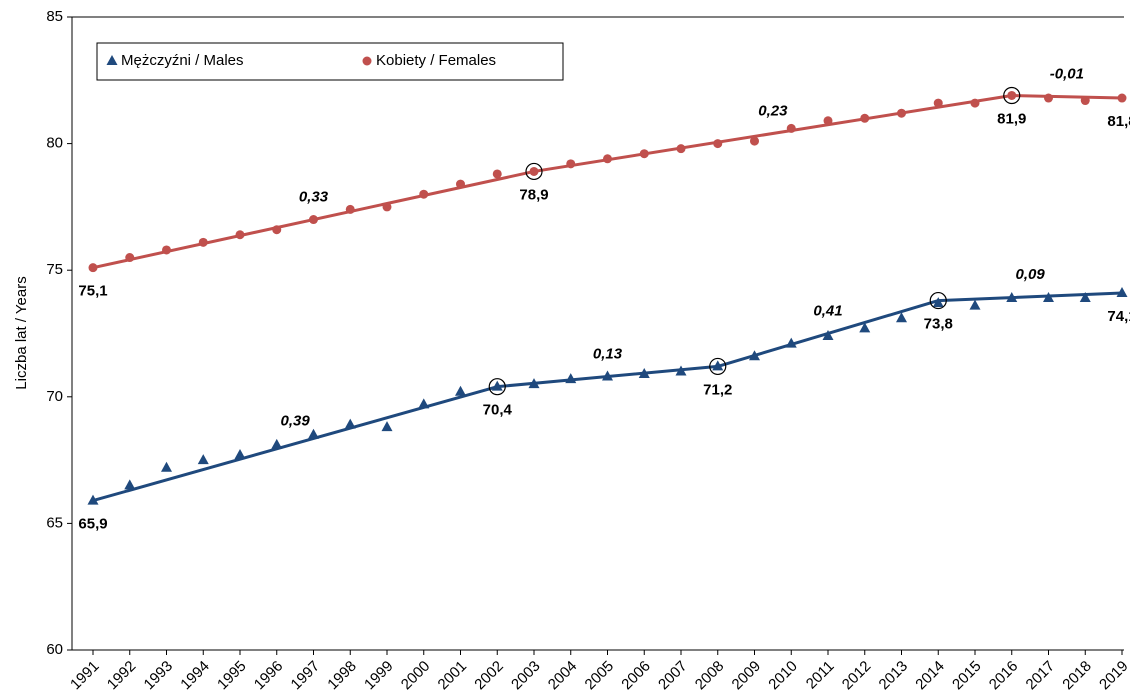  Describe the element at coordinates (938, 324) in the screenshot. I see `trend-value-label: 73,8` at that location.